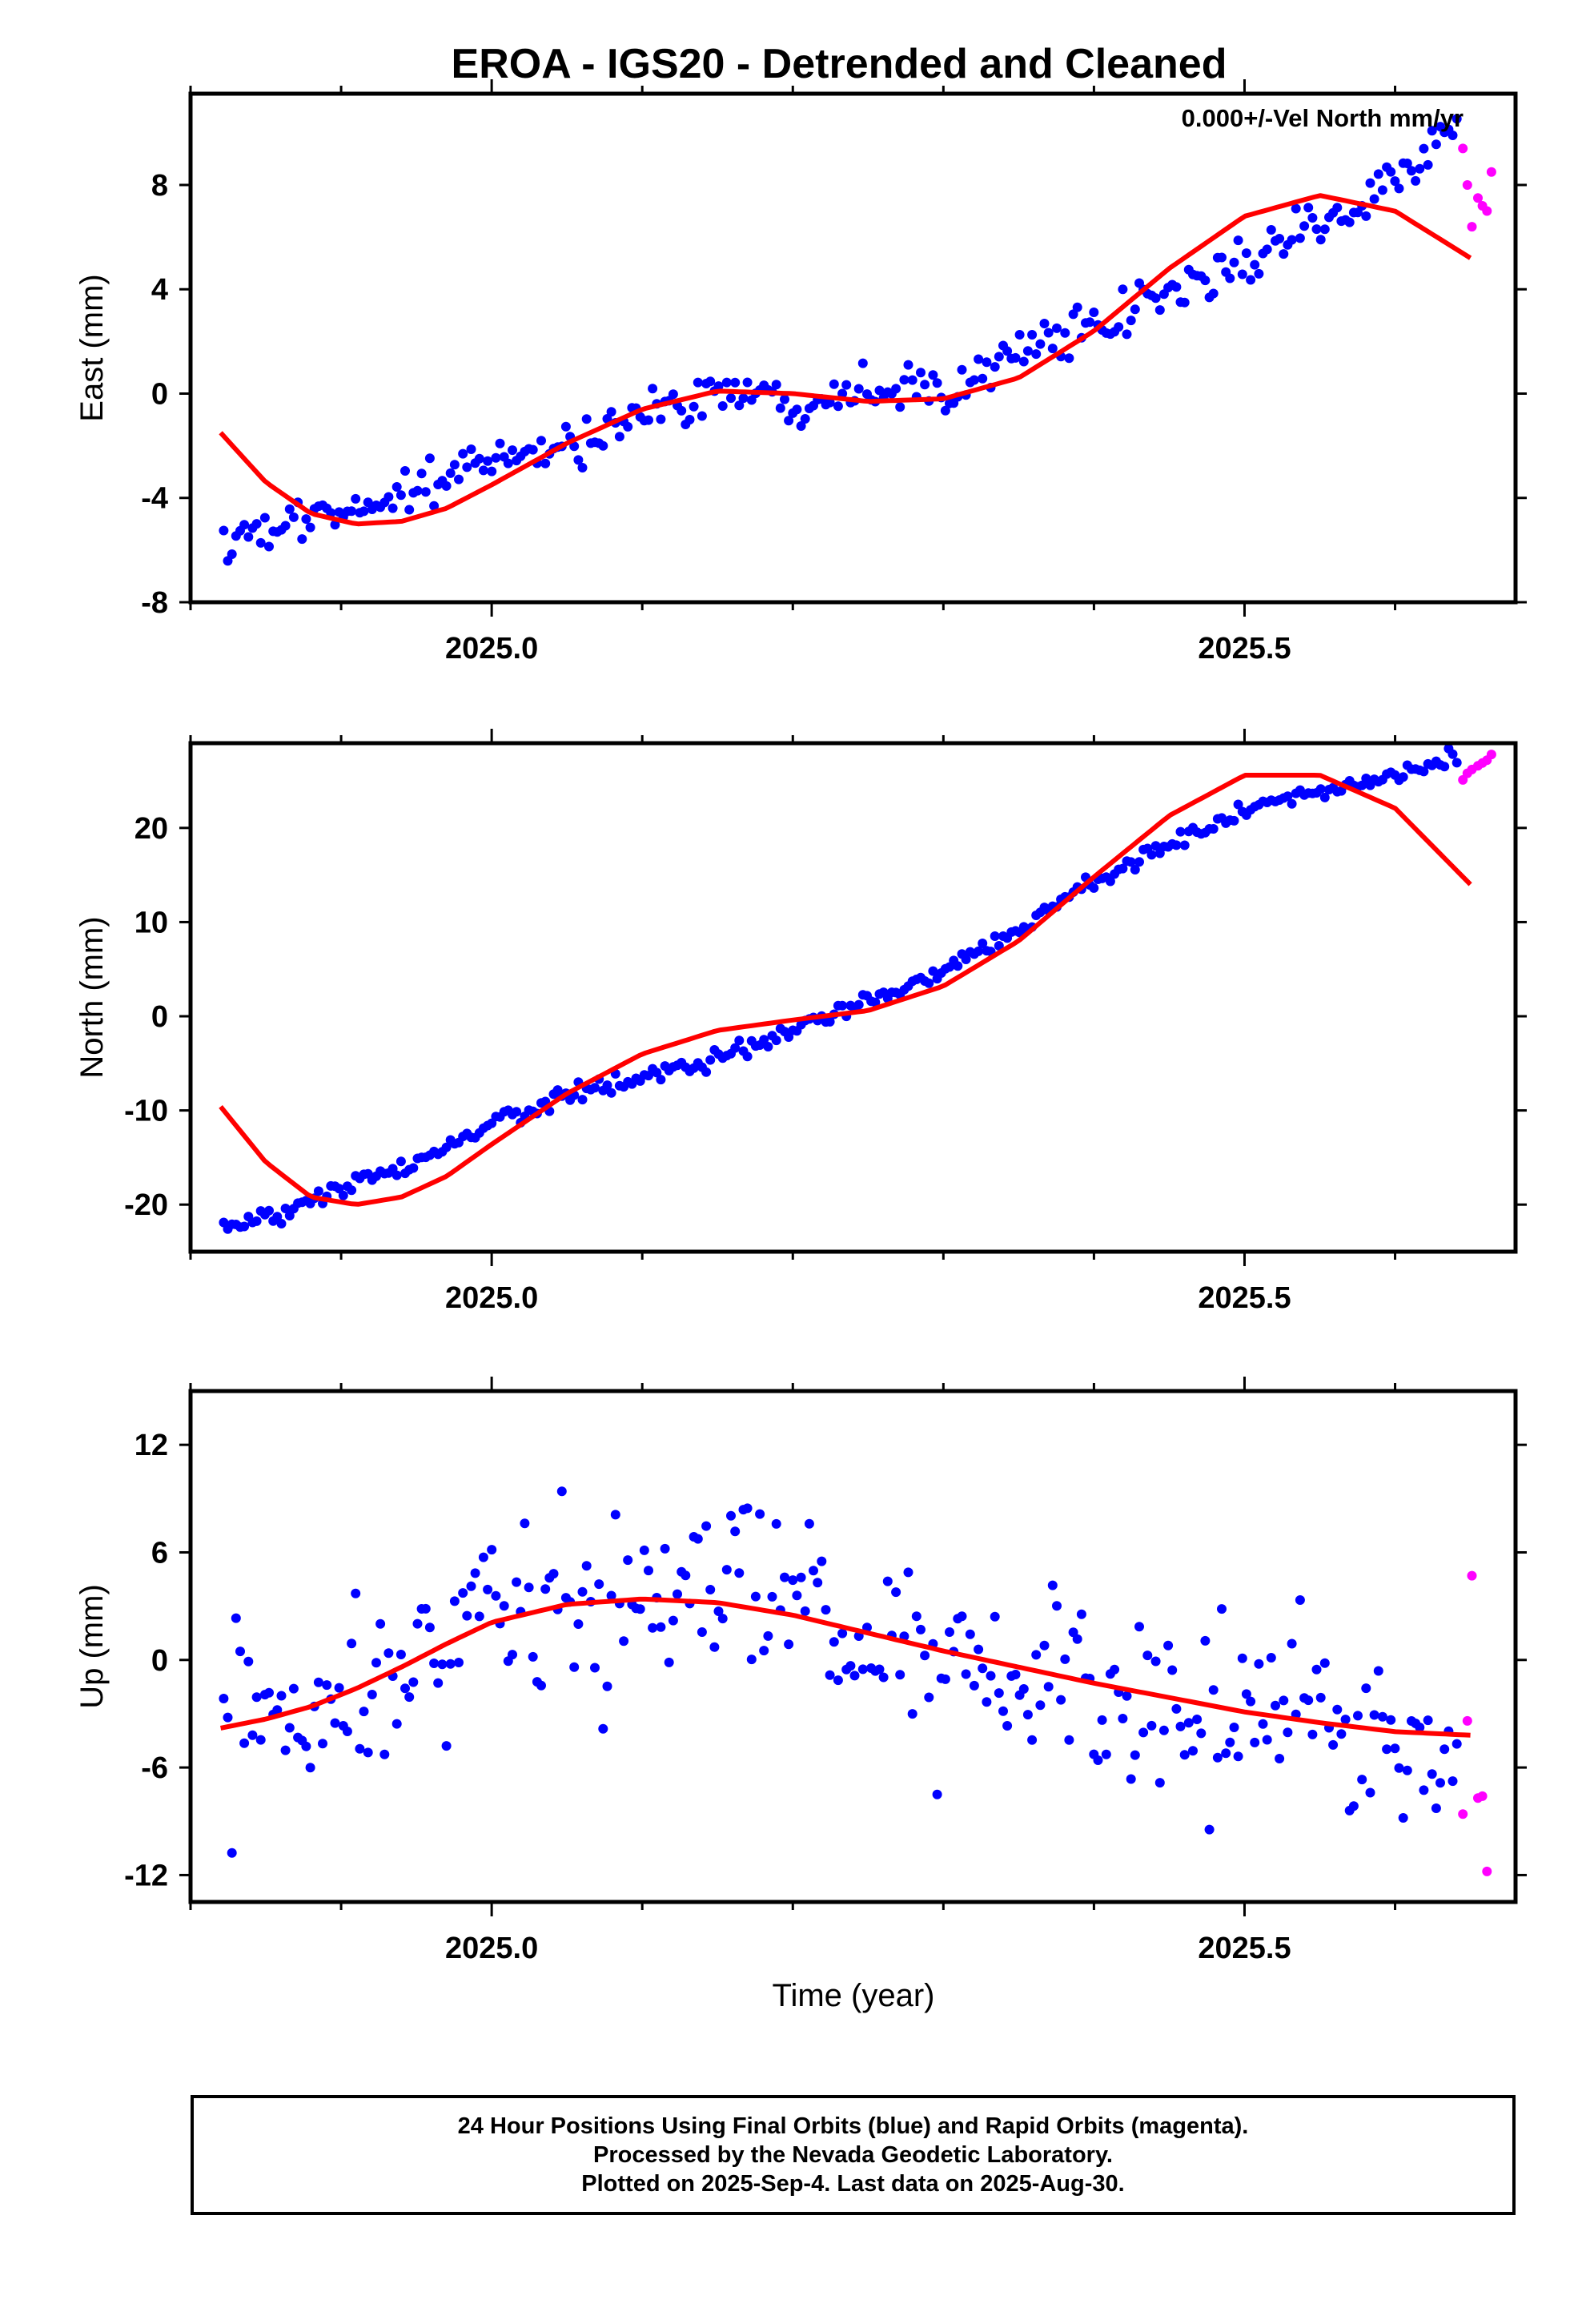 The height and width of the screenshot is (2324, 1582). What do you see at coordinates (846, 990) in the screenshot?
I see `model-fit-line` at bounding box center [846, 990].